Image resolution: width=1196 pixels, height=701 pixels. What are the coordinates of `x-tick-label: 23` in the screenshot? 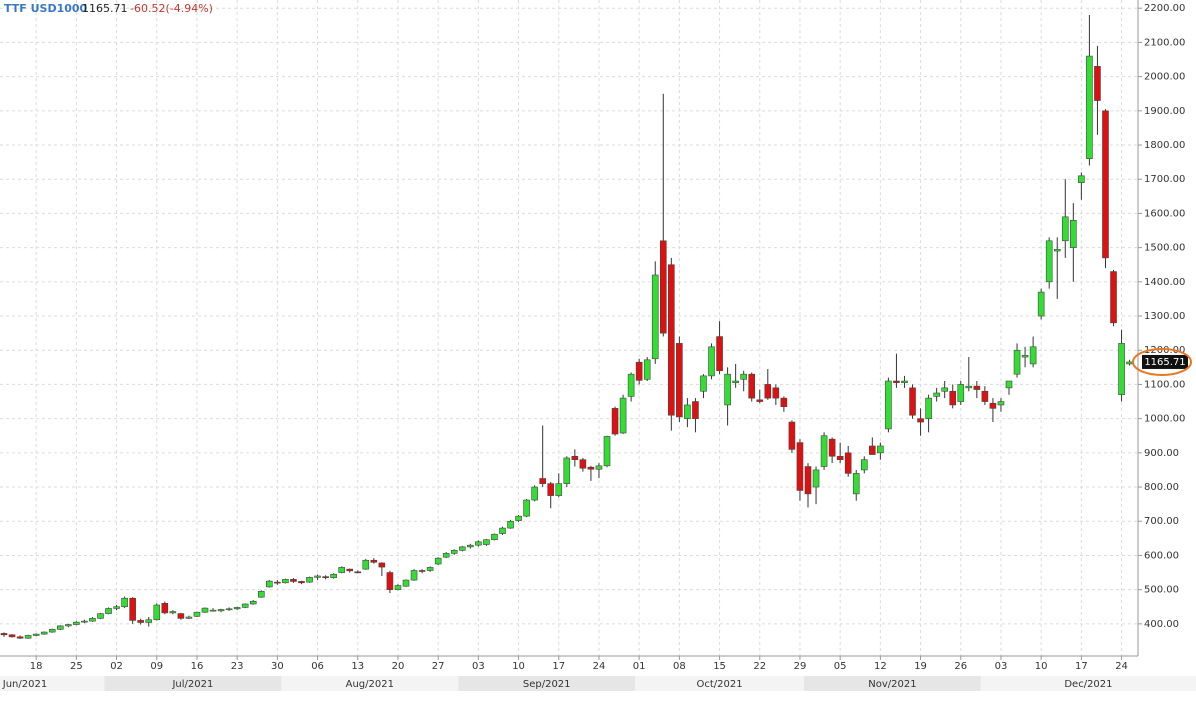 It's located at (237, 666).